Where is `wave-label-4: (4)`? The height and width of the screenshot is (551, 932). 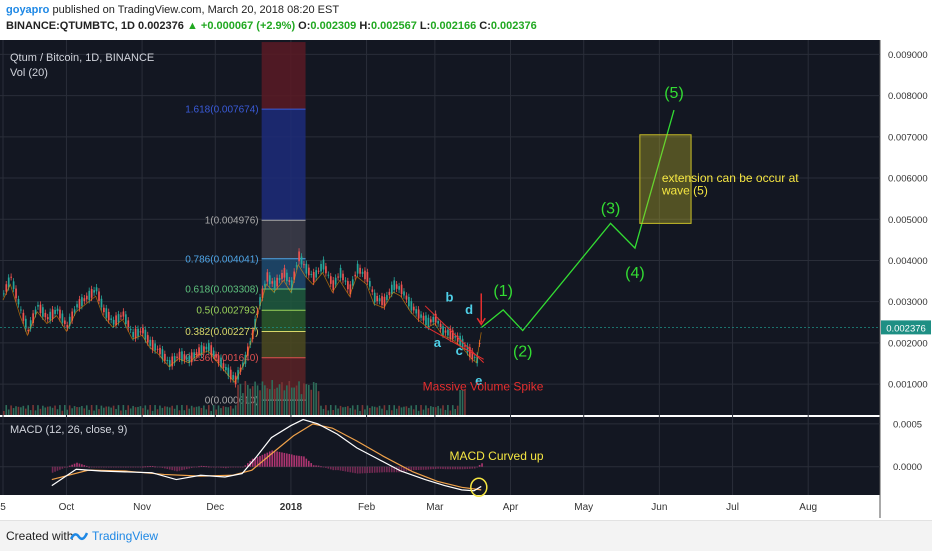 wave-label-4: (4) is located at coordinates (635, 273).